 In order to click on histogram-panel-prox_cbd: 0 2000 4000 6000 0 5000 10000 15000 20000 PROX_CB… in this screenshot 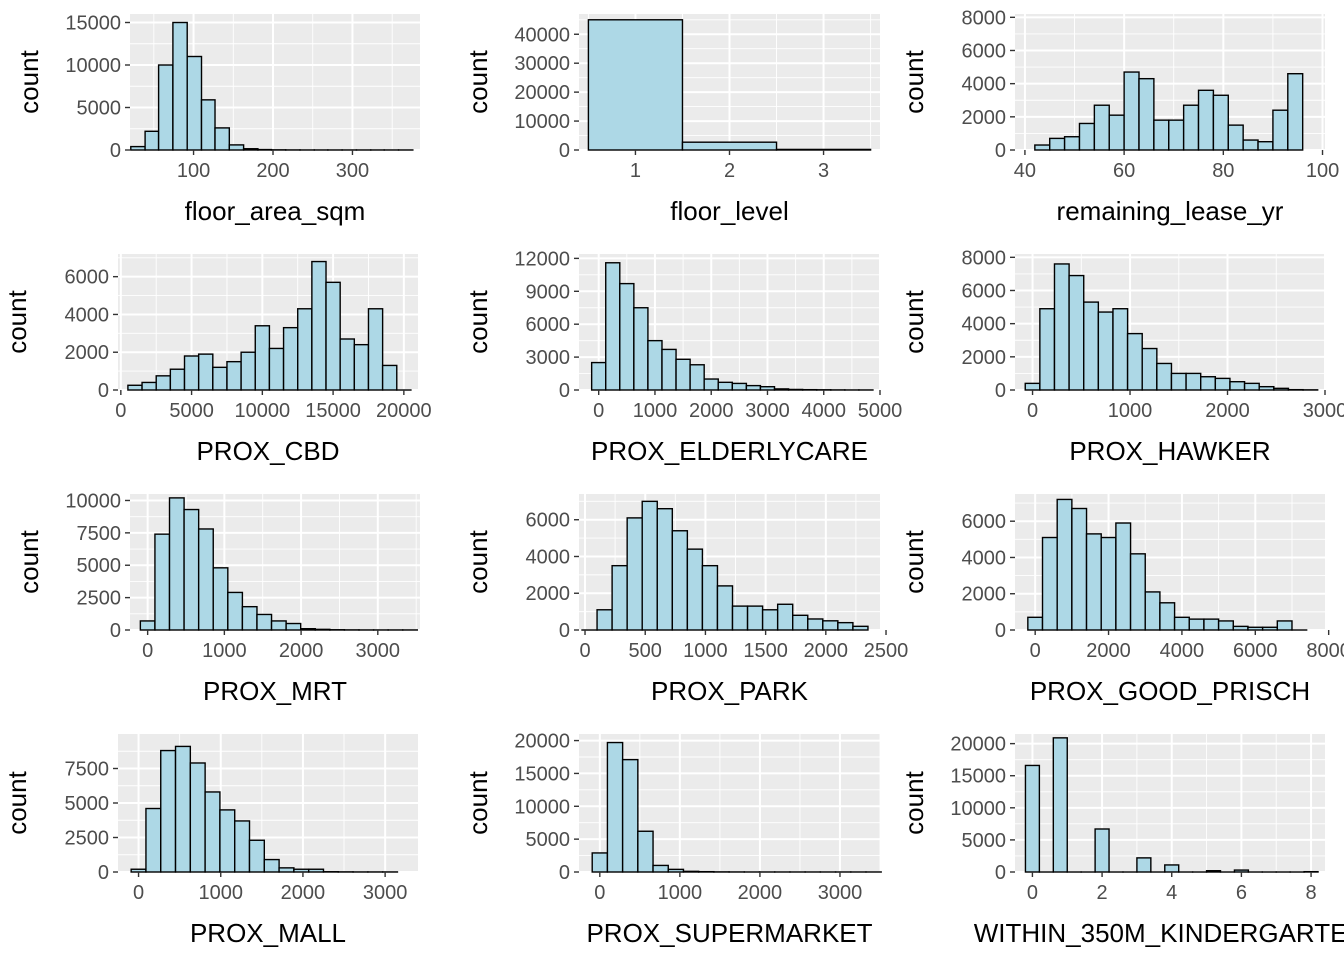, I will do `click(217, 360)`.